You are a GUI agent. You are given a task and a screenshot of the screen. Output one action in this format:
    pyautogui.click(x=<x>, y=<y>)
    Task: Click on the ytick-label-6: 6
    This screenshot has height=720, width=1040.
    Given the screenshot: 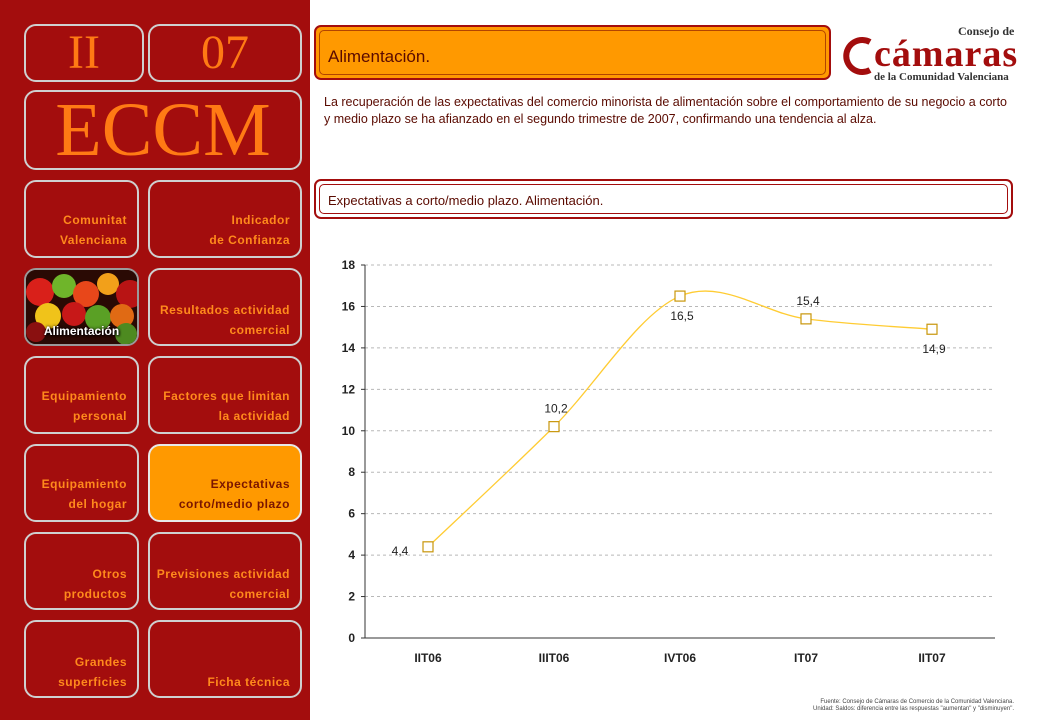 What is the action you would take?
    pyautogui.click(x=351, y=514)
    